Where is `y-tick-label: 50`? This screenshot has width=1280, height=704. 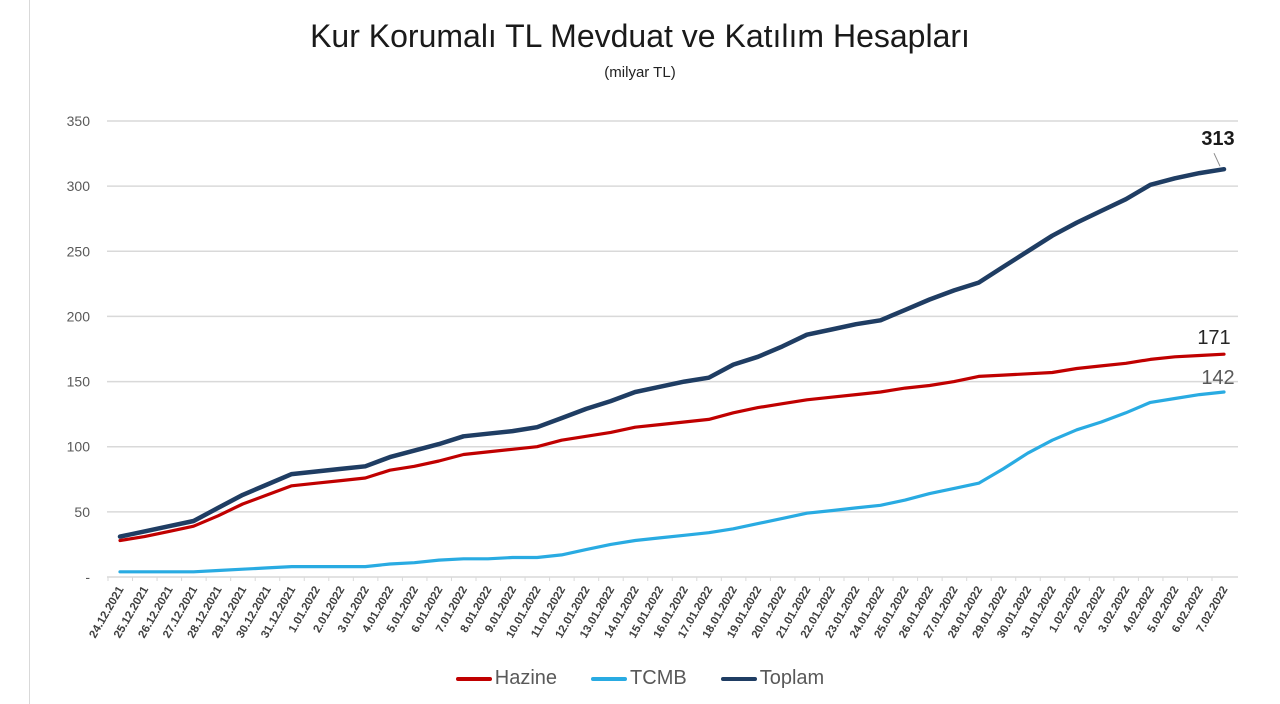 y-tick-label: 50 is located at coordinates (82, 512).